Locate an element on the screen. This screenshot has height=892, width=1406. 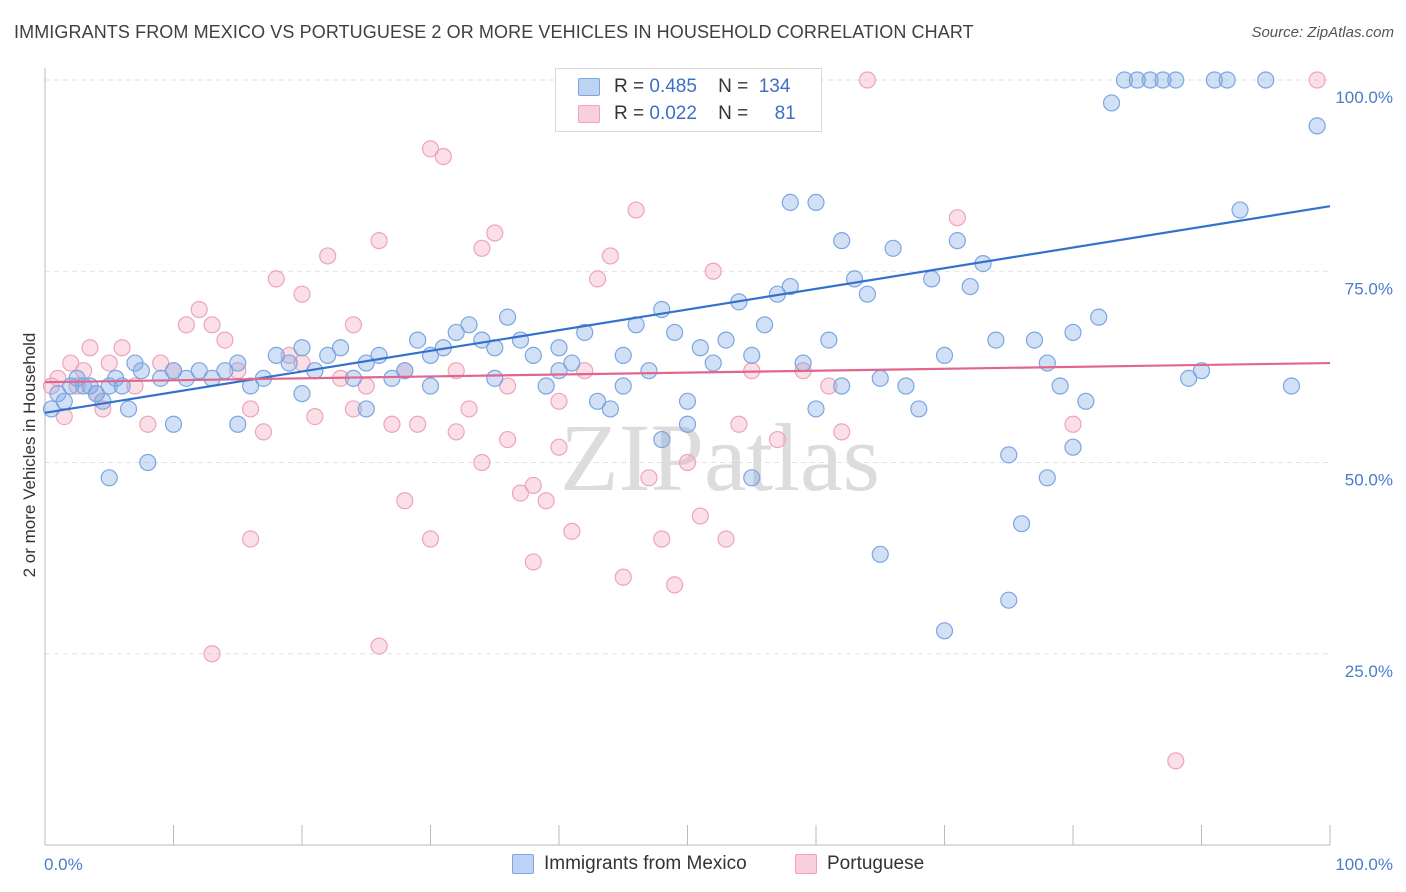
stats-legend: R = 0.485 N = 134 R = 0.022 N = 81 is located at coordinates (688, 100).